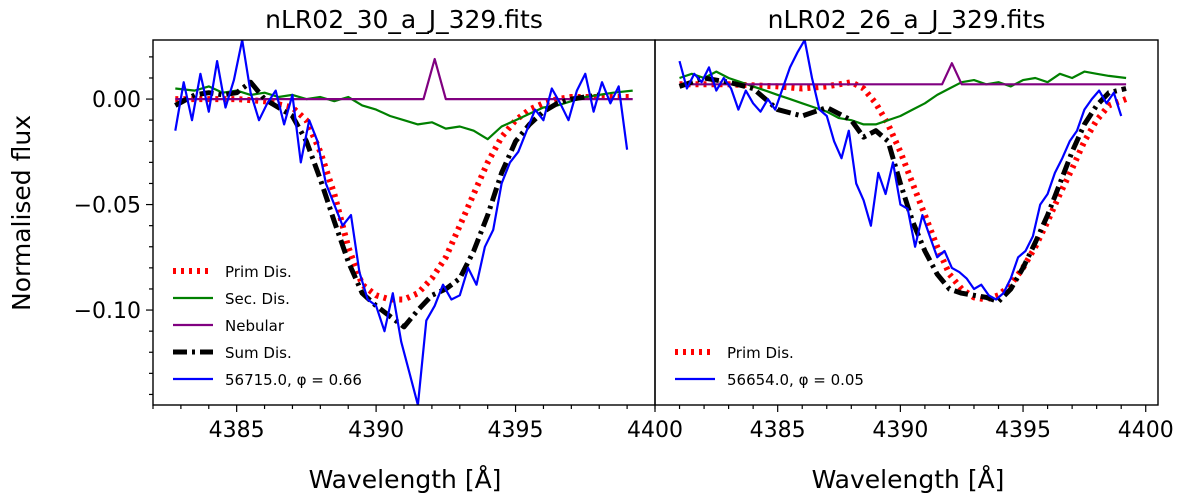 The width and height of the screenshot is (1200, 499). I want to click on legend-label: Nebular, so click(255, 326).